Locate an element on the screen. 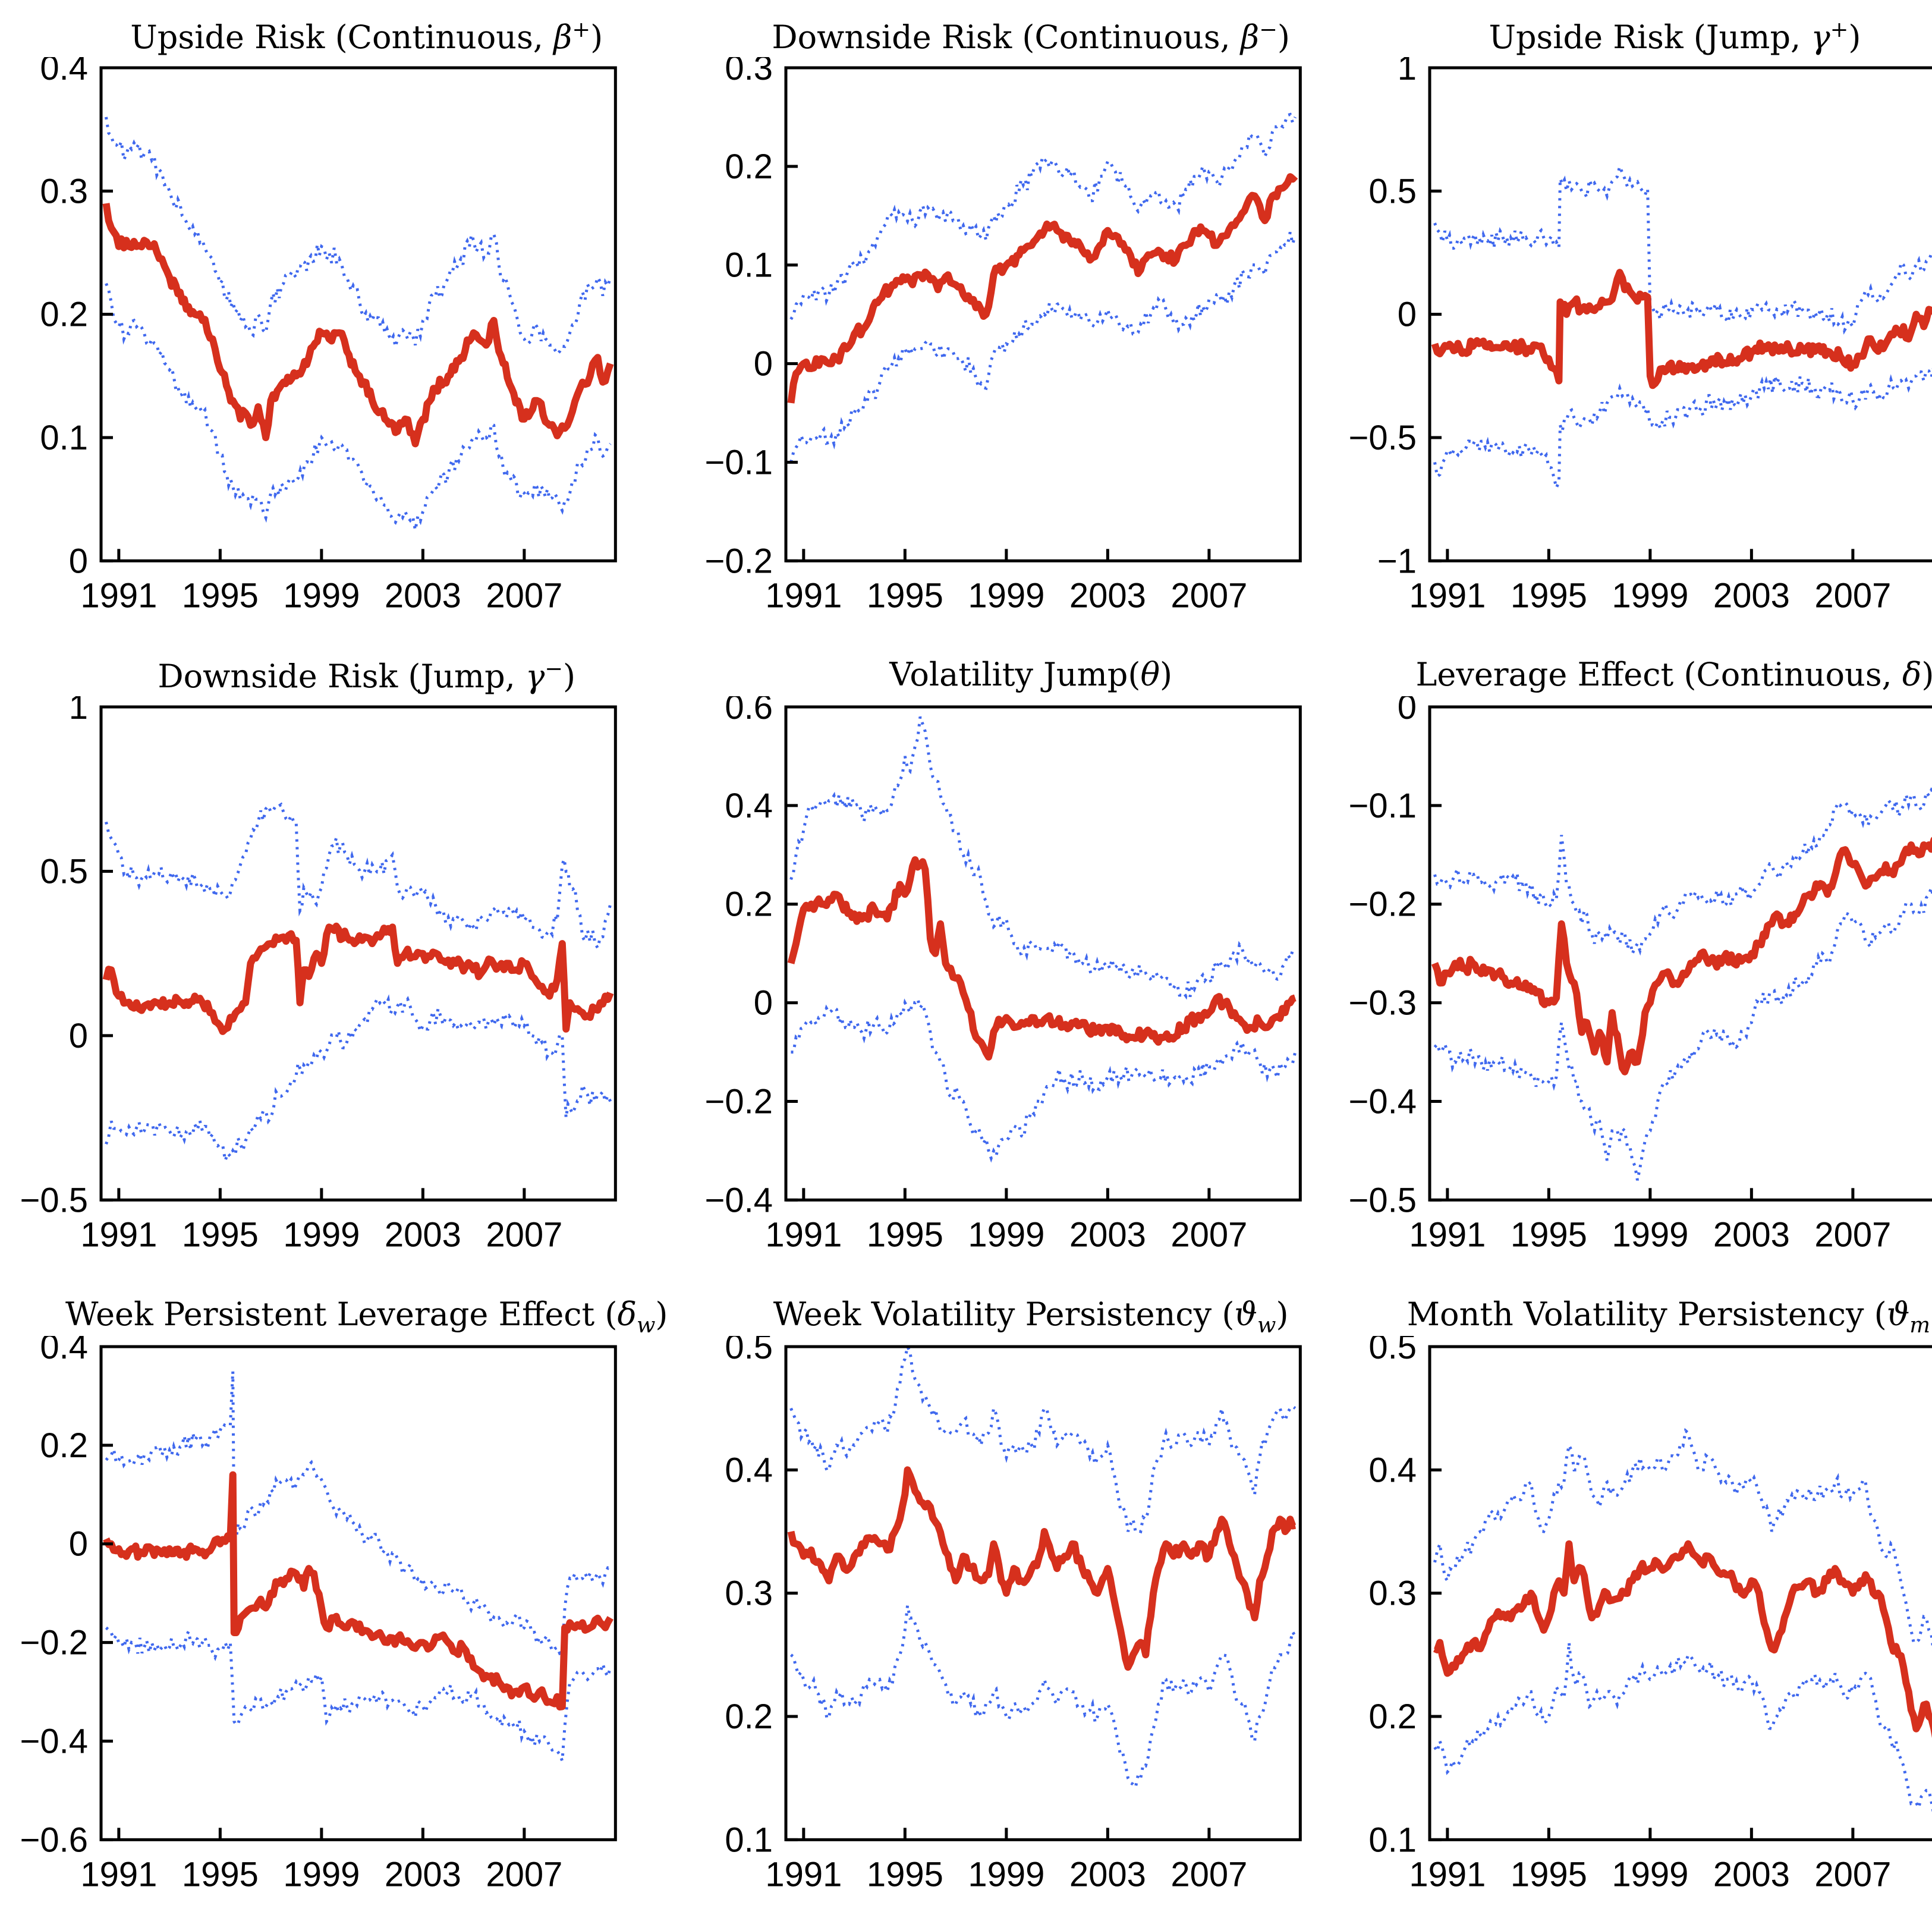  chart-canvas: −0.5 0 0.5 1 1991 1995 1999 2003 2007 is located at coordinates (318, 975).